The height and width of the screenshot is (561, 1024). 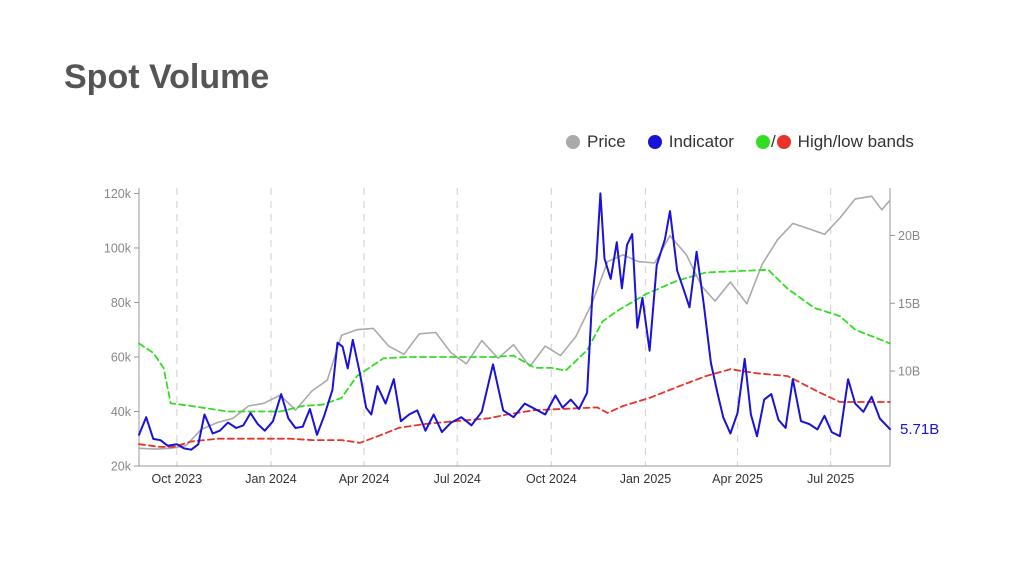 I want to click on y-left-tick-label: 120k, so click(x=118, y=194).